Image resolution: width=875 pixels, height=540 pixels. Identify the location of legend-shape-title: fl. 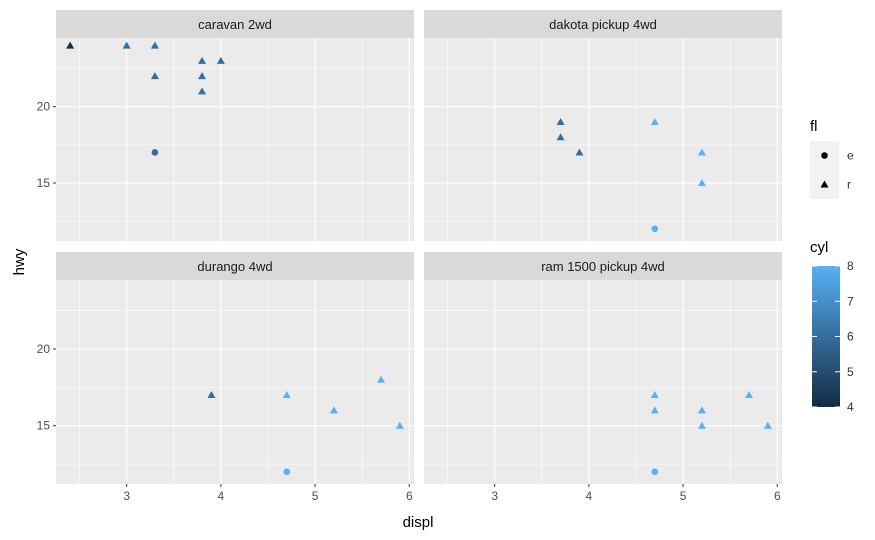
(814, 126).